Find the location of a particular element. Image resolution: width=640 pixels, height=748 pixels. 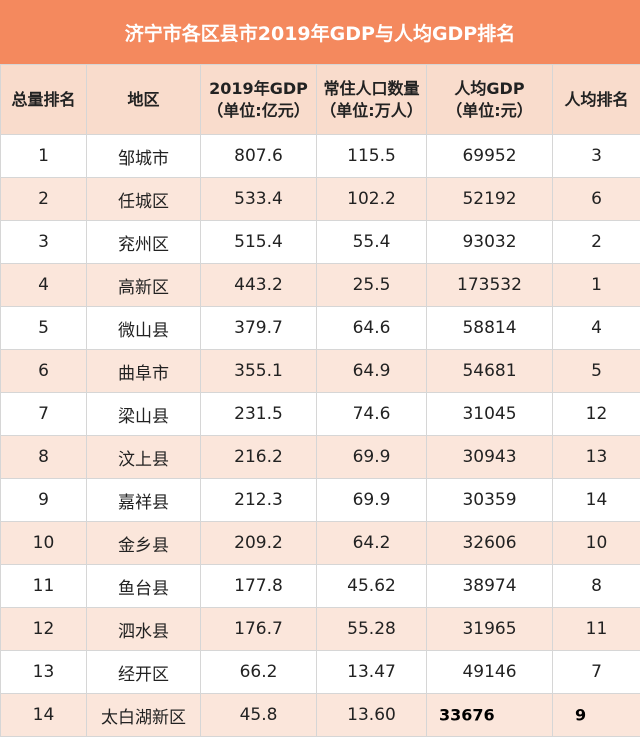

cell-region: 微山县 is located at coordinates (143, 328).